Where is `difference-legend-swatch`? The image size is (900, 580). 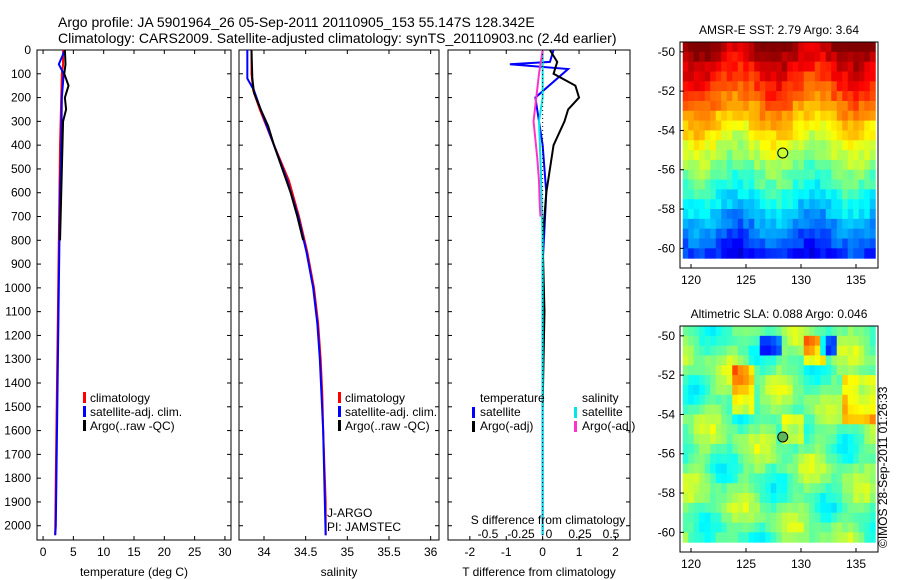
difference-legend-swatch is located at coordinates (473, 412).